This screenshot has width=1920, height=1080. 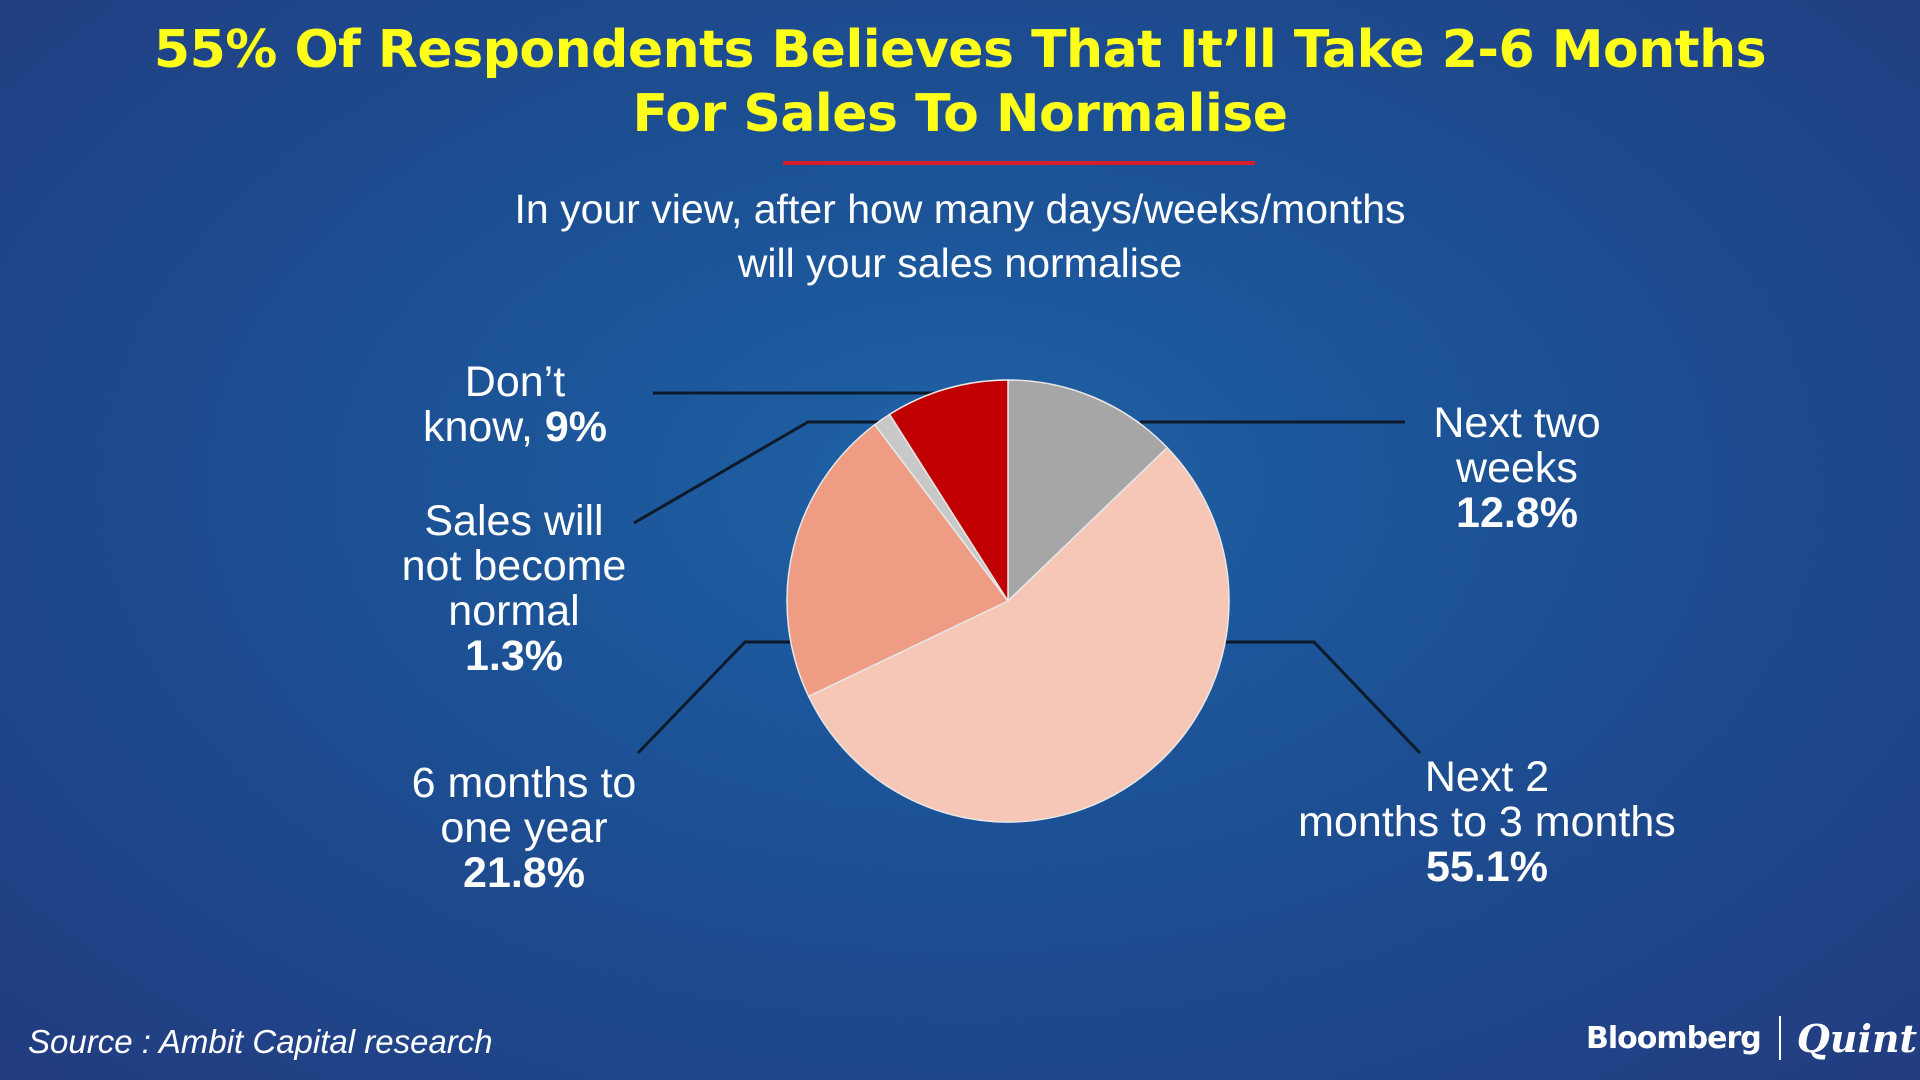 I want to click on label-six-months-to-year-line-2: one year, so click(x=524, y=828).